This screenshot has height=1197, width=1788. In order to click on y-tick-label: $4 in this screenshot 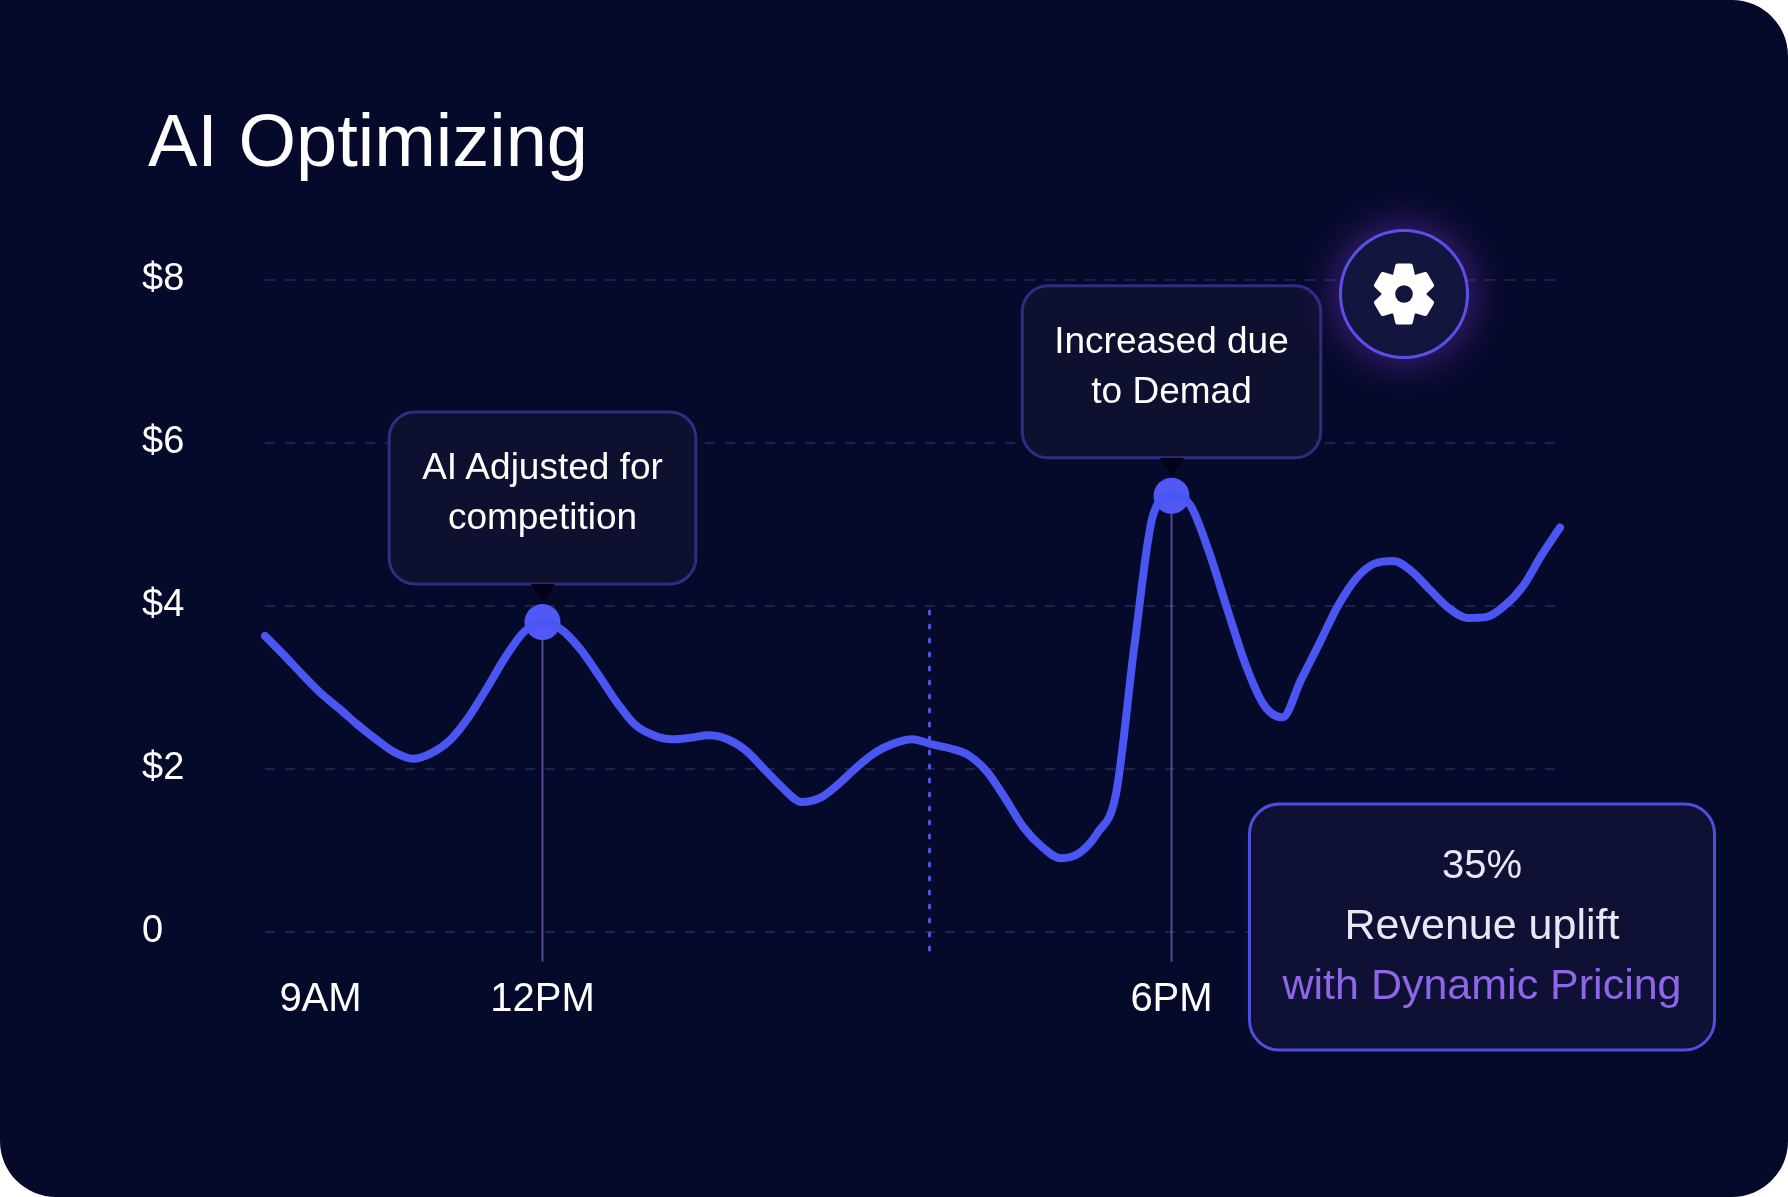, I will do `click(163, 603)`.